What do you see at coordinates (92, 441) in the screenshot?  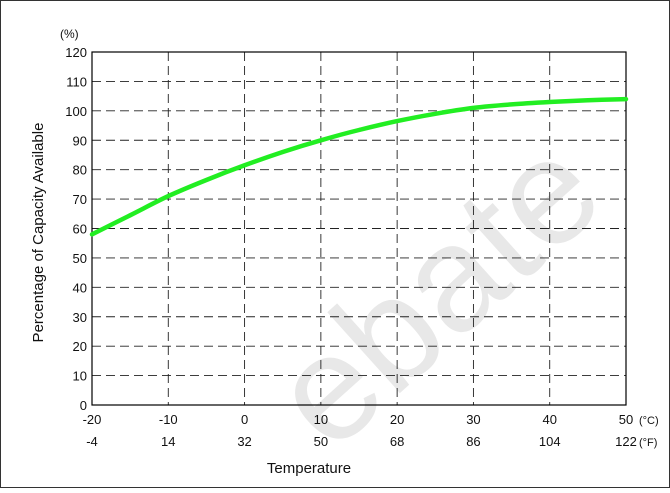 I see `x-tick-label-fahrenheit: -4` at bounding box center [92, 441].